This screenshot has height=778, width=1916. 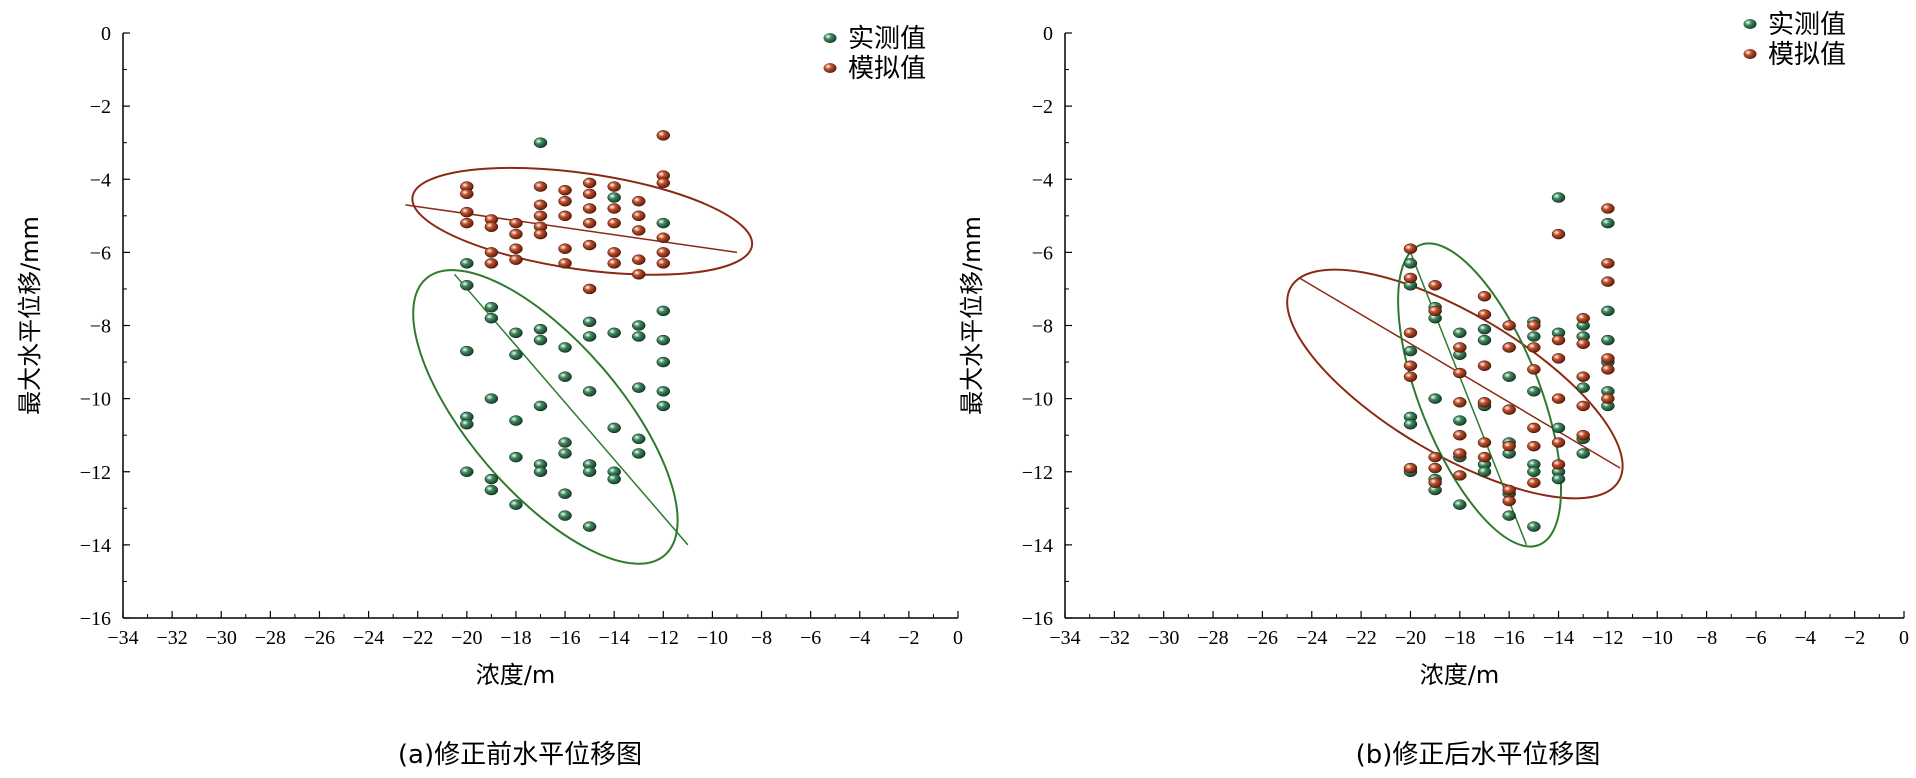 What do you see at coordinates (564, 638) in the screenshot?
I see `x-tick-label: −16` at bounding box center [564, 638].